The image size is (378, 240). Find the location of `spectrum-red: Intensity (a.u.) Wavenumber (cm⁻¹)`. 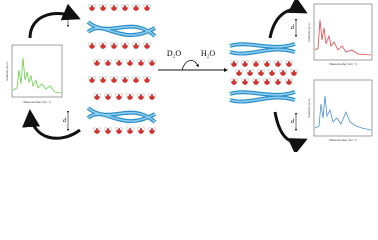

spectrum-red: Intensity (a.u.) Wavenumber (cm⁻¹) is located at coordinates (340, 34).